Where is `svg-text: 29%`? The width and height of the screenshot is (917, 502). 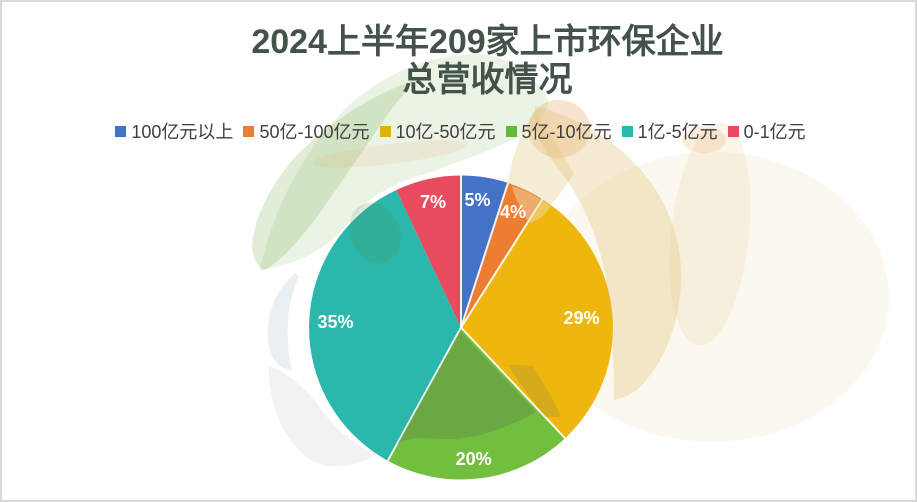
svg-text: 29% is located at coordinates (581, 318).